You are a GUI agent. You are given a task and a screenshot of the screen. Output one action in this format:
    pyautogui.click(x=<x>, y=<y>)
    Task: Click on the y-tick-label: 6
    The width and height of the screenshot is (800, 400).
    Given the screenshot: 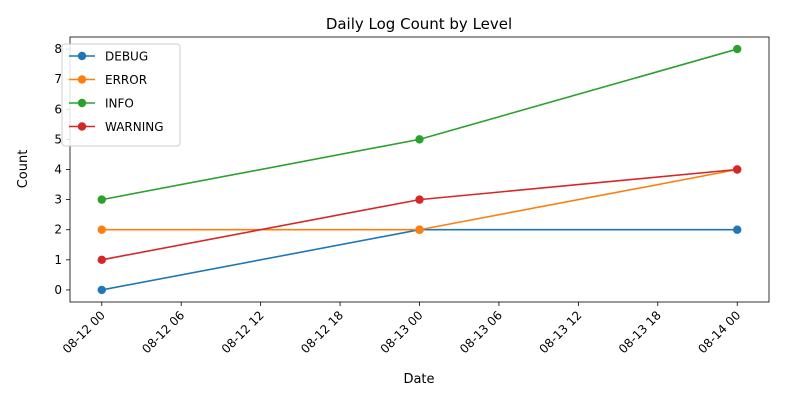 What is the action you would take?
    pyautogui.click(x=58, y=109)
    